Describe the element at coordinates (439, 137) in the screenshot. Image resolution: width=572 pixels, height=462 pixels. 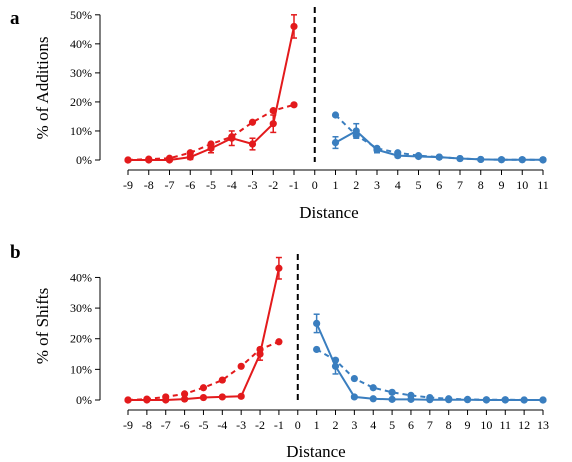
I see `series-line-dashed` at that location.